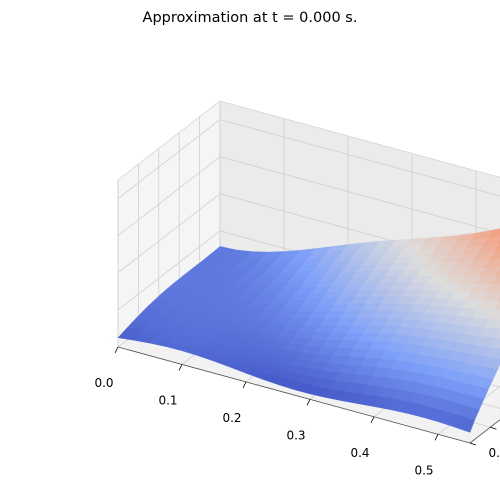 The height and width of the screenshot is (500, 500). Describe the element at coordinates (167, 400) in the screenshot. I see `x-tick-label: 0.1` at that location.